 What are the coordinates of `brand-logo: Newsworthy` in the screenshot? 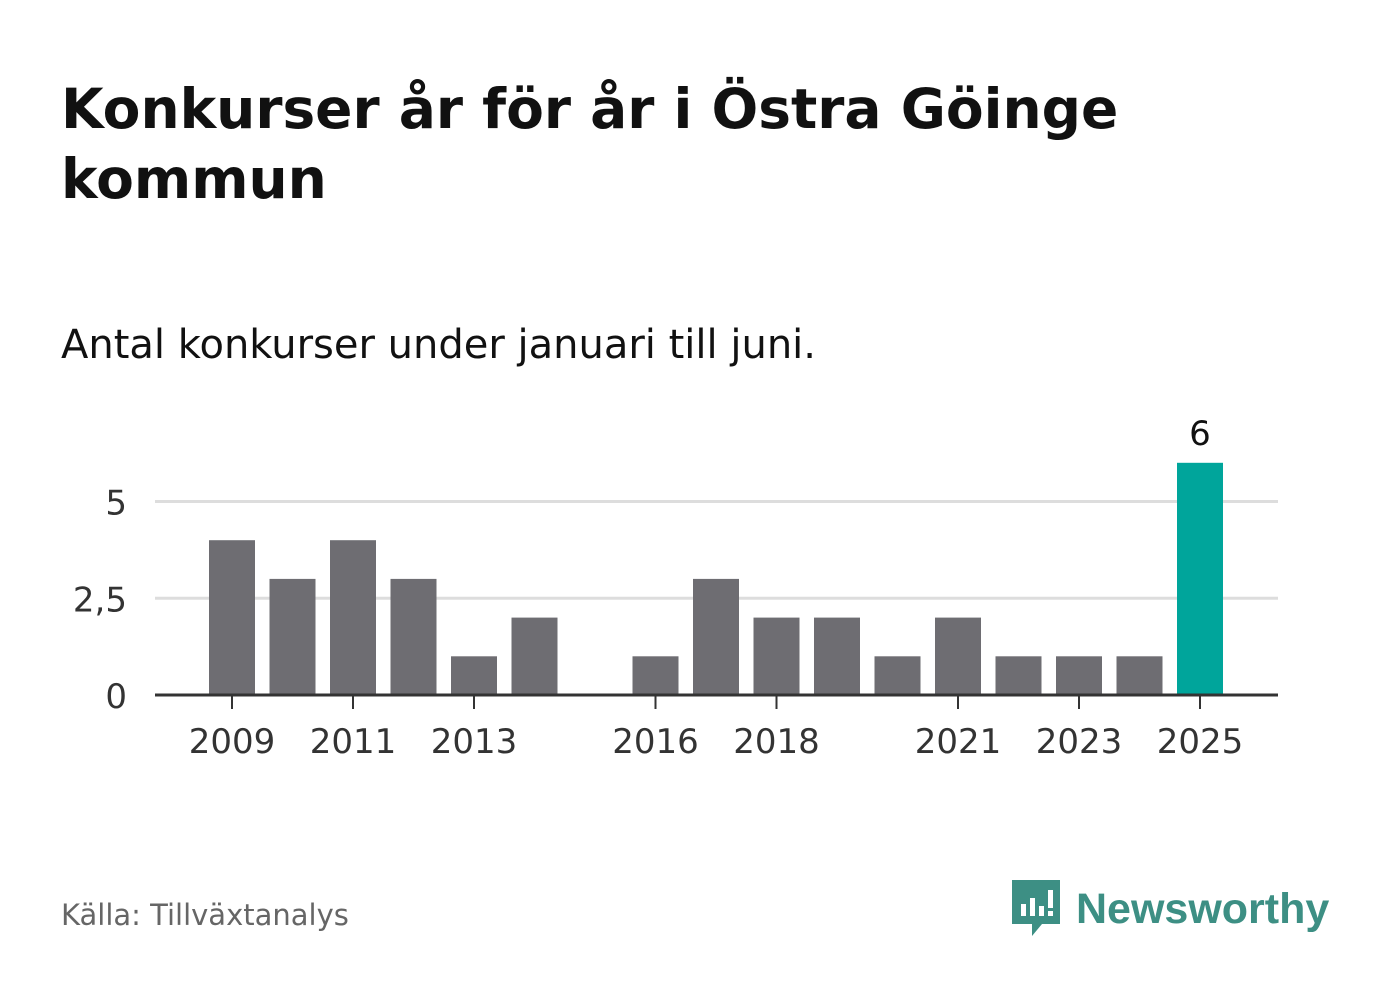 It's located at (1169, 909).